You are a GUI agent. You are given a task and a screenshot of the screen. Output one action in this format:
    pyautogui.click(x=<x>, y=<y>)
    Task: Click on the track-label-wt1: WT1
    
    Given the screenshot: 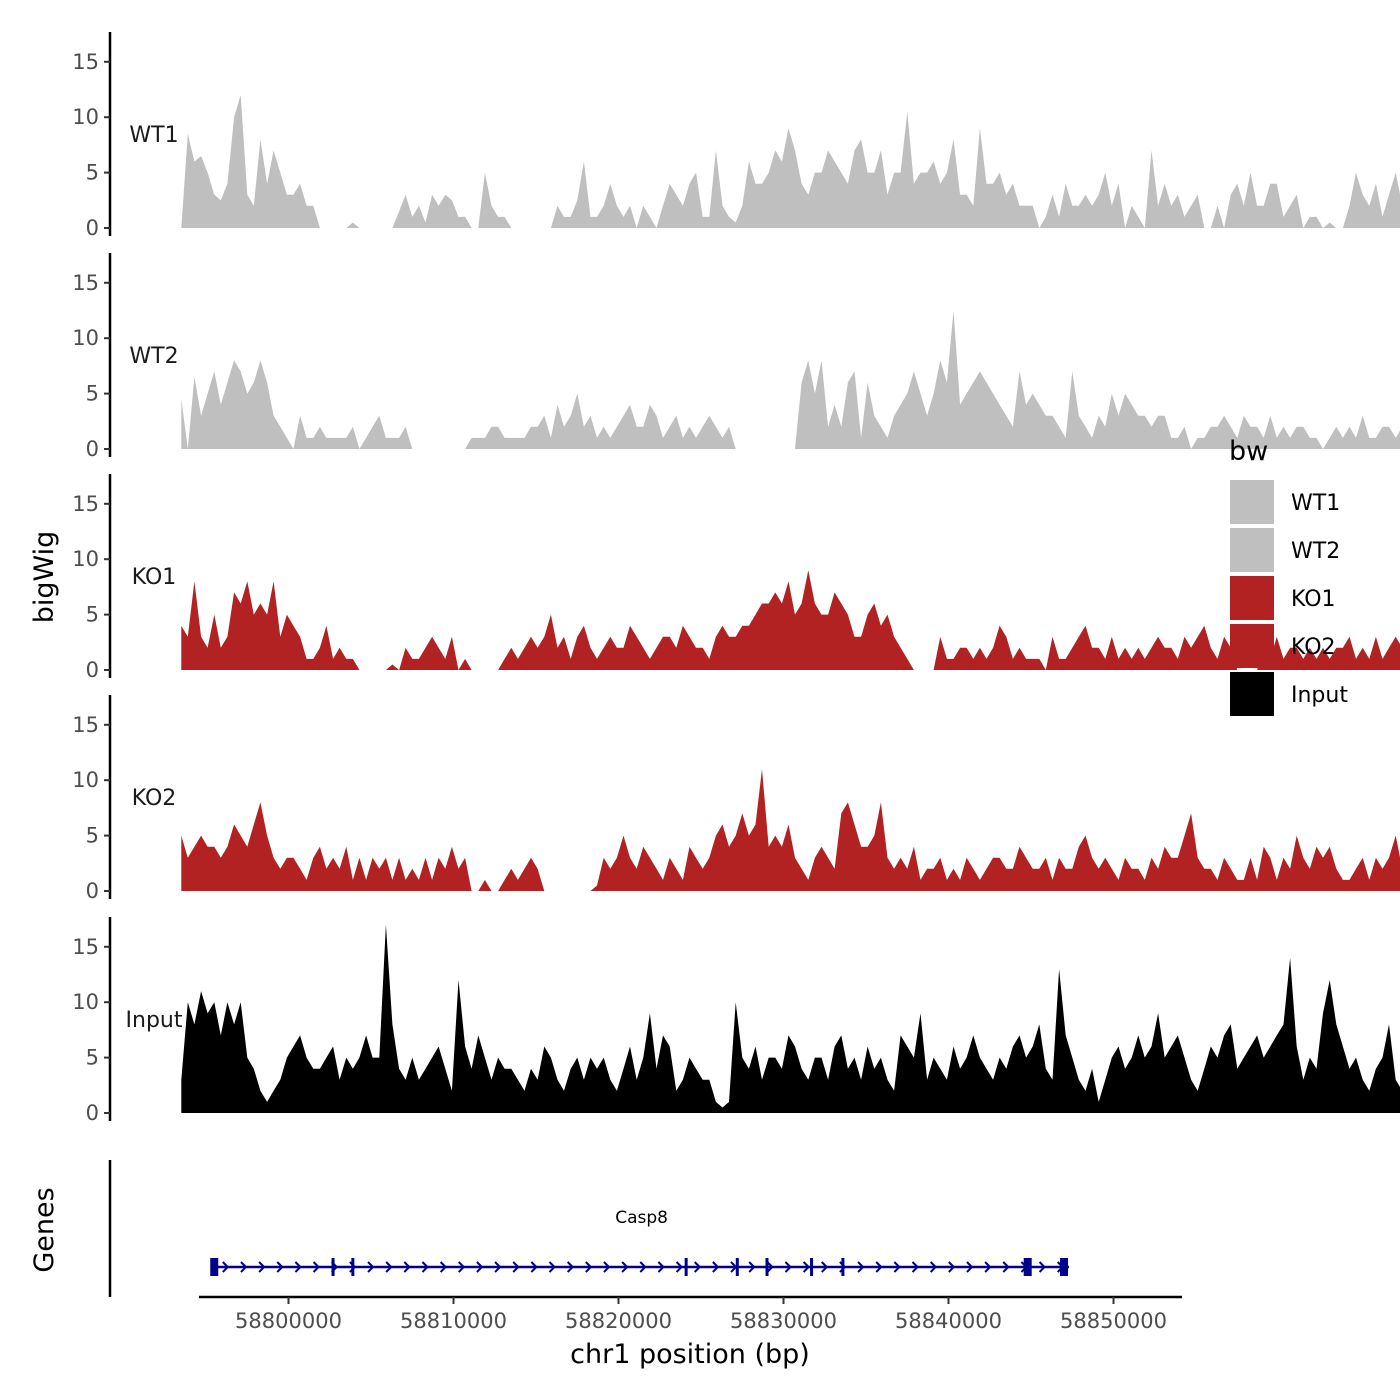 What is the action you would take?
    pyautogui.click(x=153, y=135)
    